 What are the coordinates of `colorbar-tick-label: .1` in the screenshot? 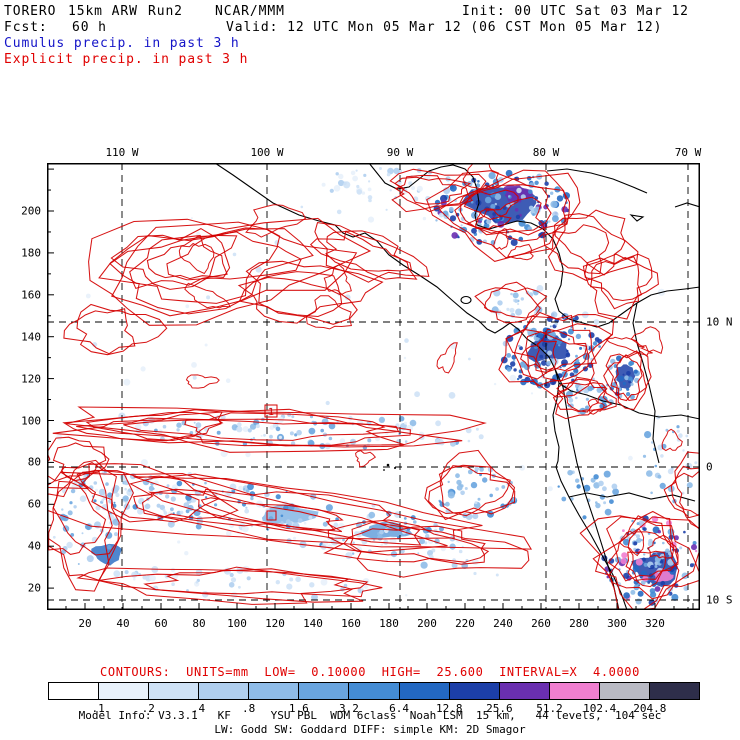 It's located at (98, 708).